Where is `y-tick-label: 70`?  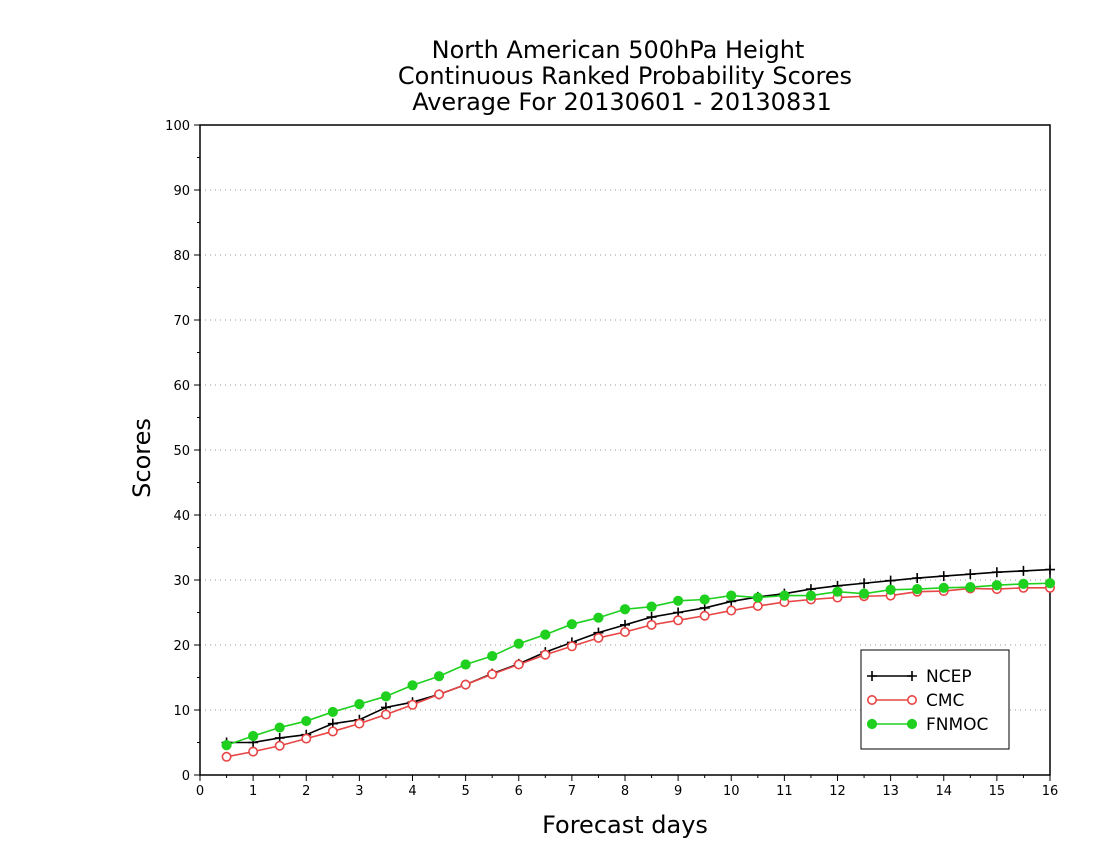 y-tick-label: 70 is located at coordinates (181, 321).